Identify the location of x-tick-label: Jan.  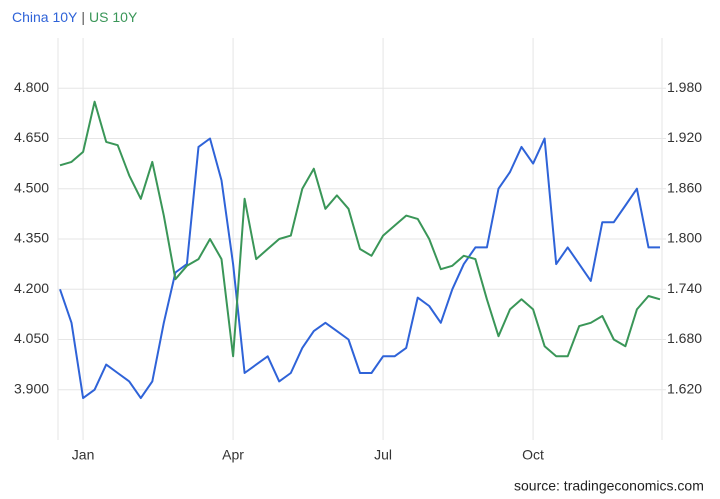
(83, 455).